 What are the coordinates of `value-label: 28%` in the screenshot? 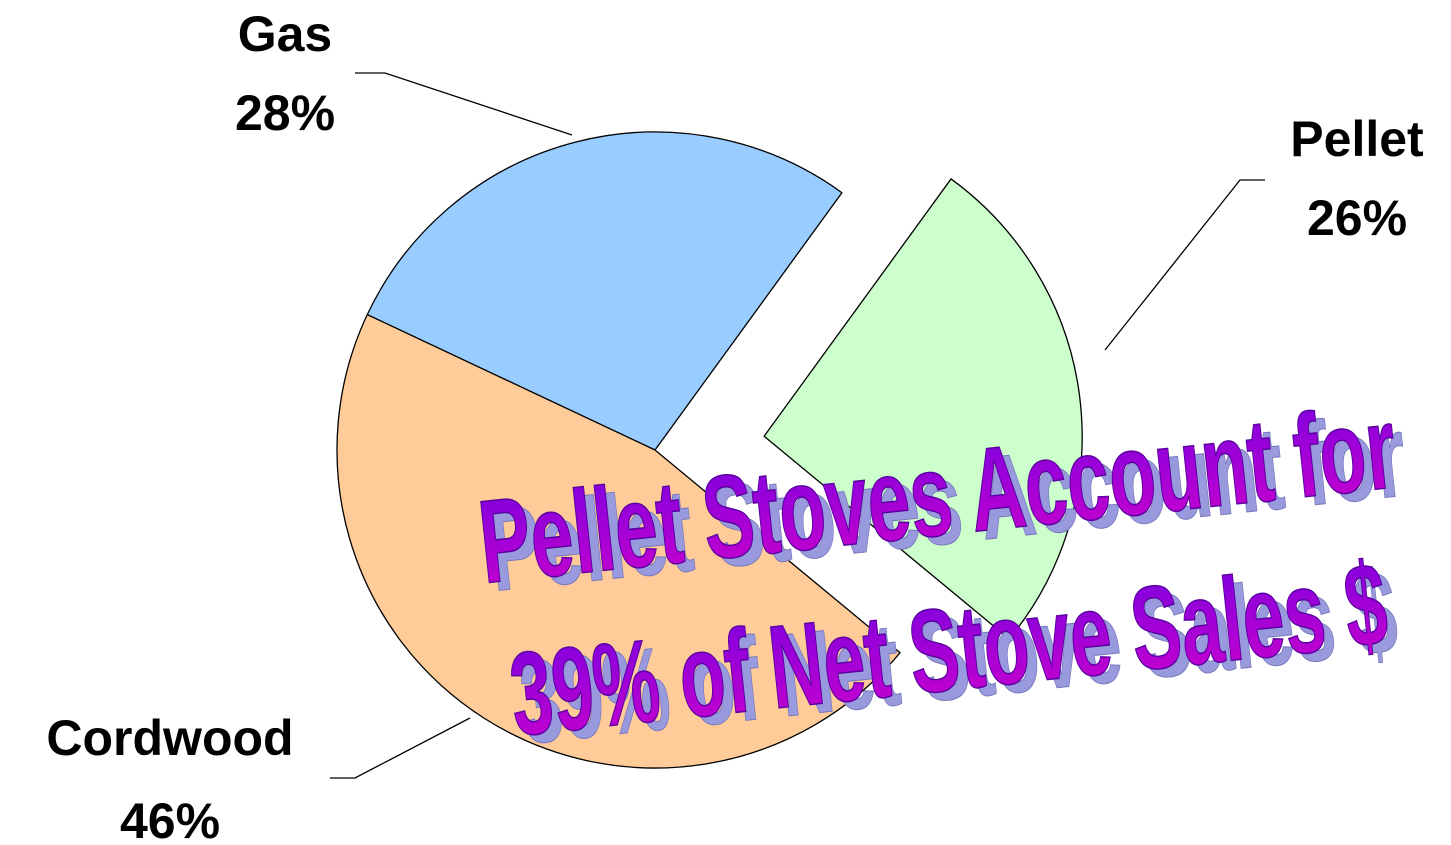 It's located at (285, 113).